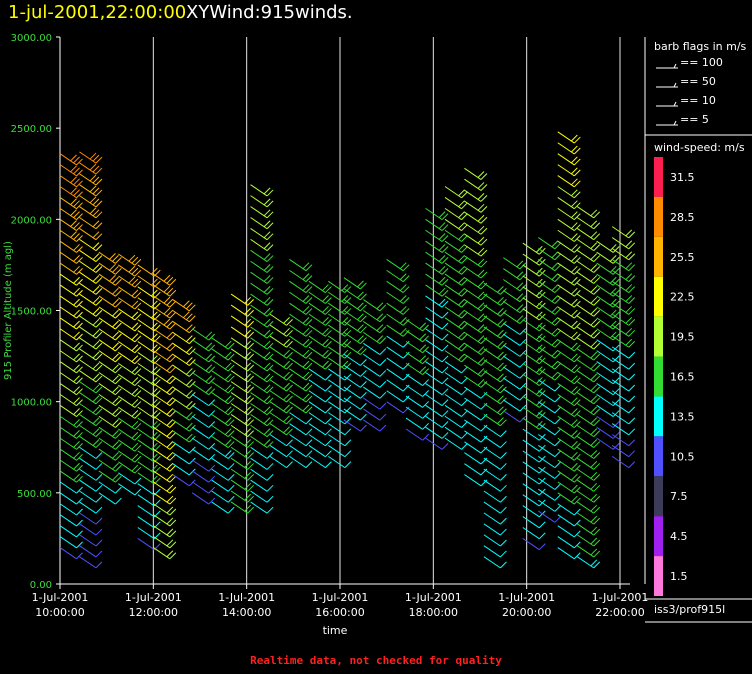 The width and height of the screenshot is (752, 674). What do you see at coordinates (246, 612) in the screenshot?
I see `x-tick-time: 14:00:00` at bounding box center [246, 612].